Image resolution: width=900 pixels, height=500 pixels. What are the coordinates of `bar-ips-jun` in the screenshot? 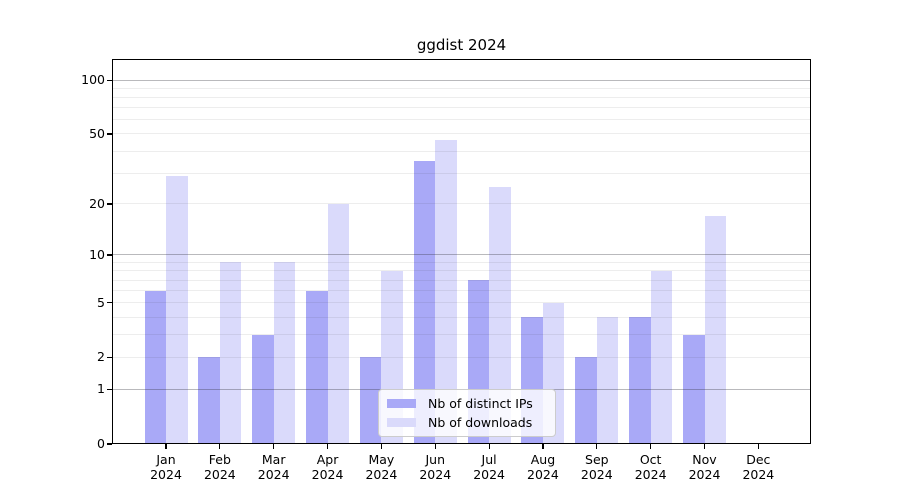 It's located at (424, 302).